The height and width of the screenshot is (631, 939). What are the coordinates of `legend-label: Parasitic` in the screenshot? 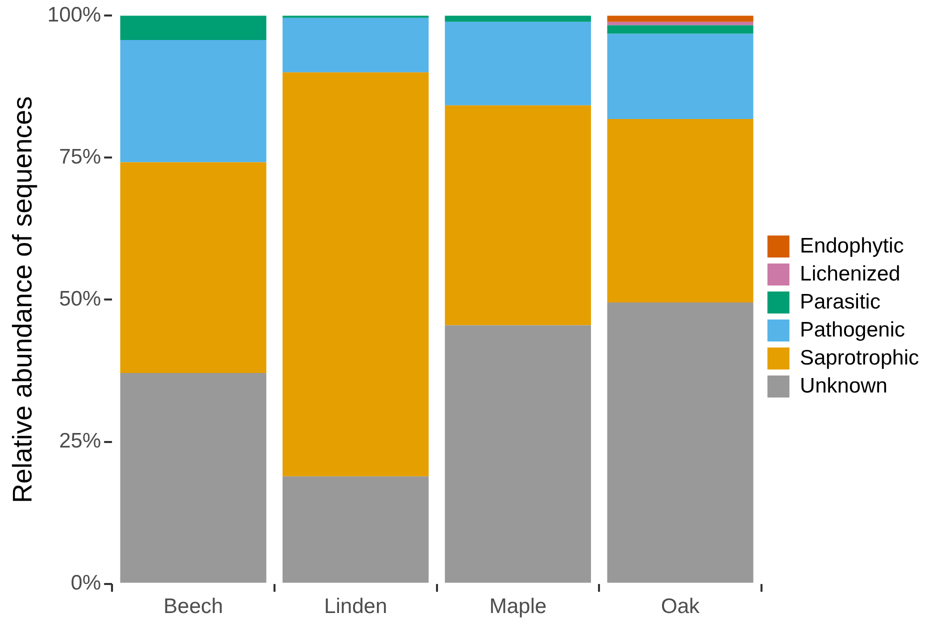 It's located at (840, 302).